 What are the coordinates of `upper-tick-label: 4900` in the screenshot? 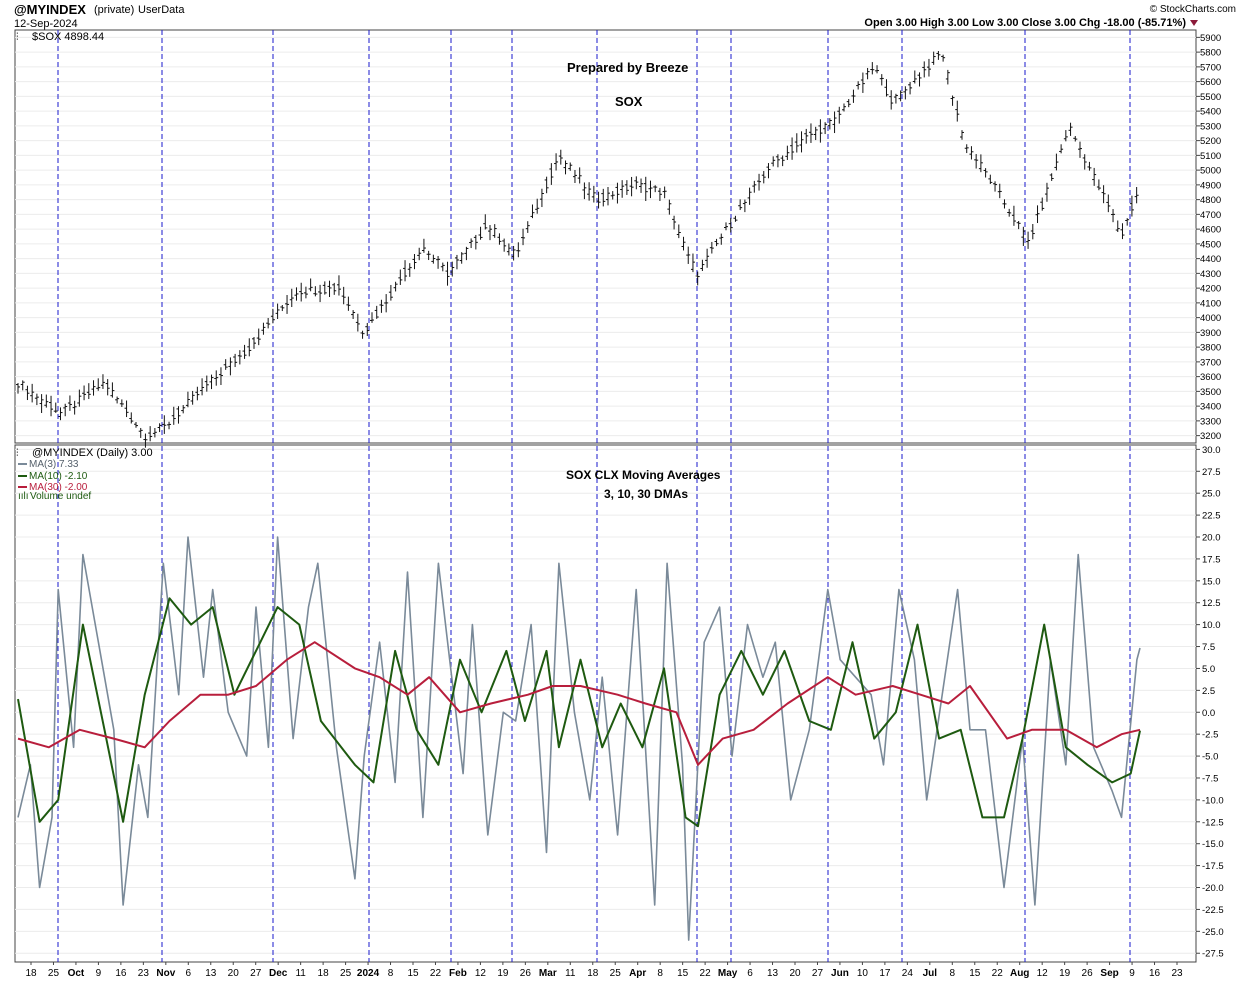 It's located at (1210, 185).